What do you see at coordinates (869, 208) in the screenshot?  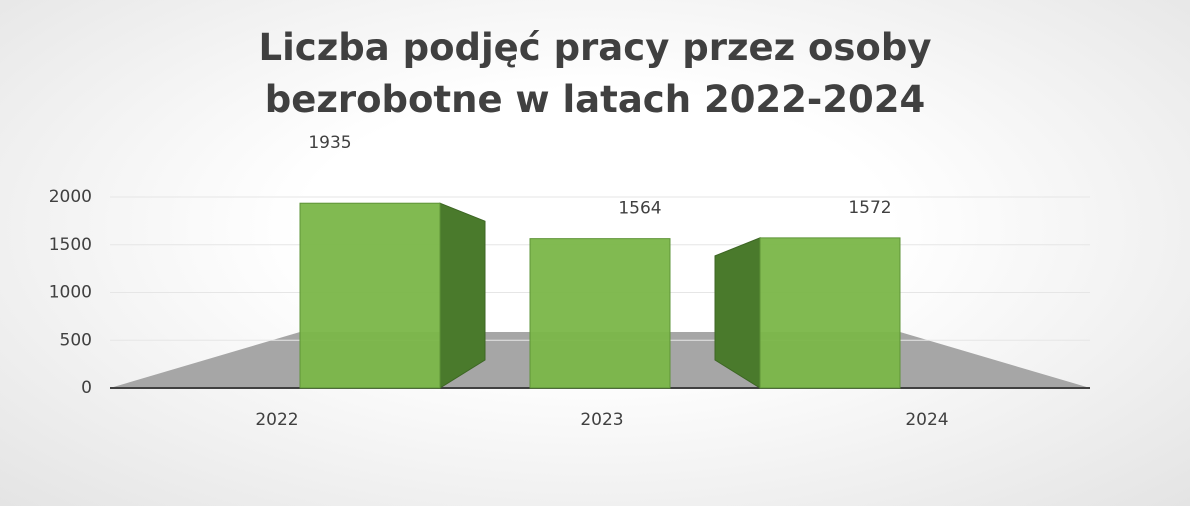 I see `value-label: 1572` at bounding box center [869, 208].